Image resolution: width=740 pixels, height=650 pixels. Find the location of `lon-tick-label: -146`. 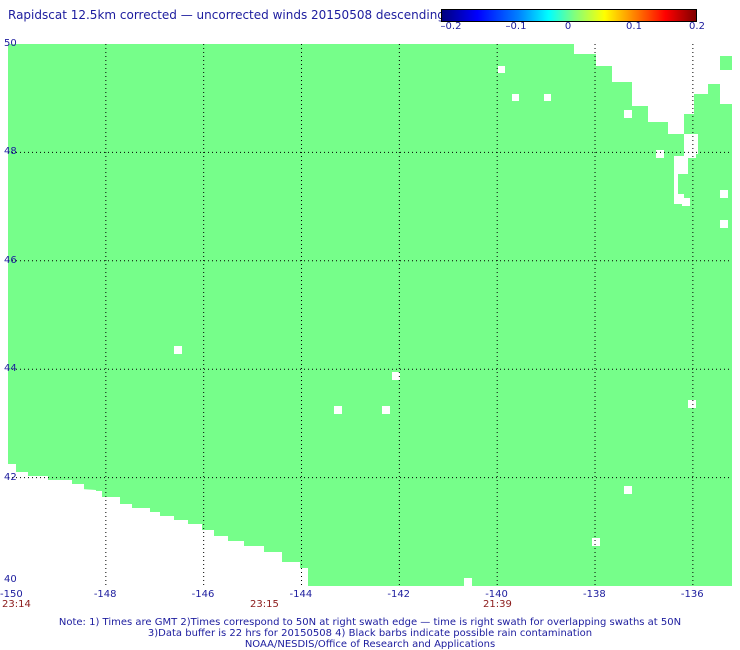

lon-tick-label: -146 is located at coordinates (203, 594).